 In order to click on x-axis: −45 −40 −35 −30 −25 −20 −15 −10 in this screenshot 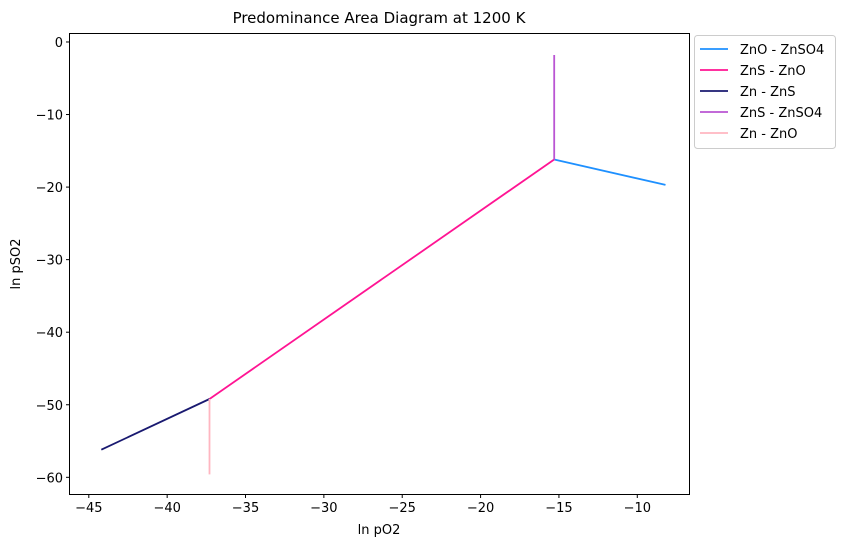, I will do `click(363, 505)`.